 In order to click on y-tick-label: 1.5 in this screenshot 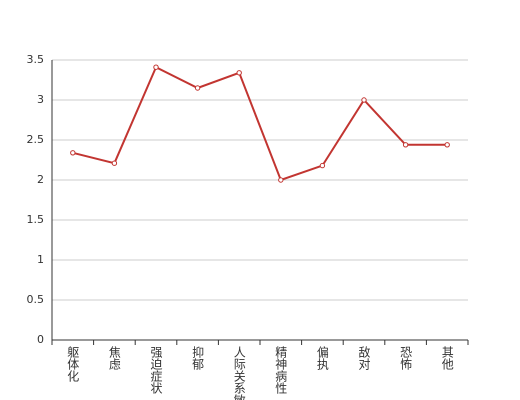, I will do `click(36, 219)`.